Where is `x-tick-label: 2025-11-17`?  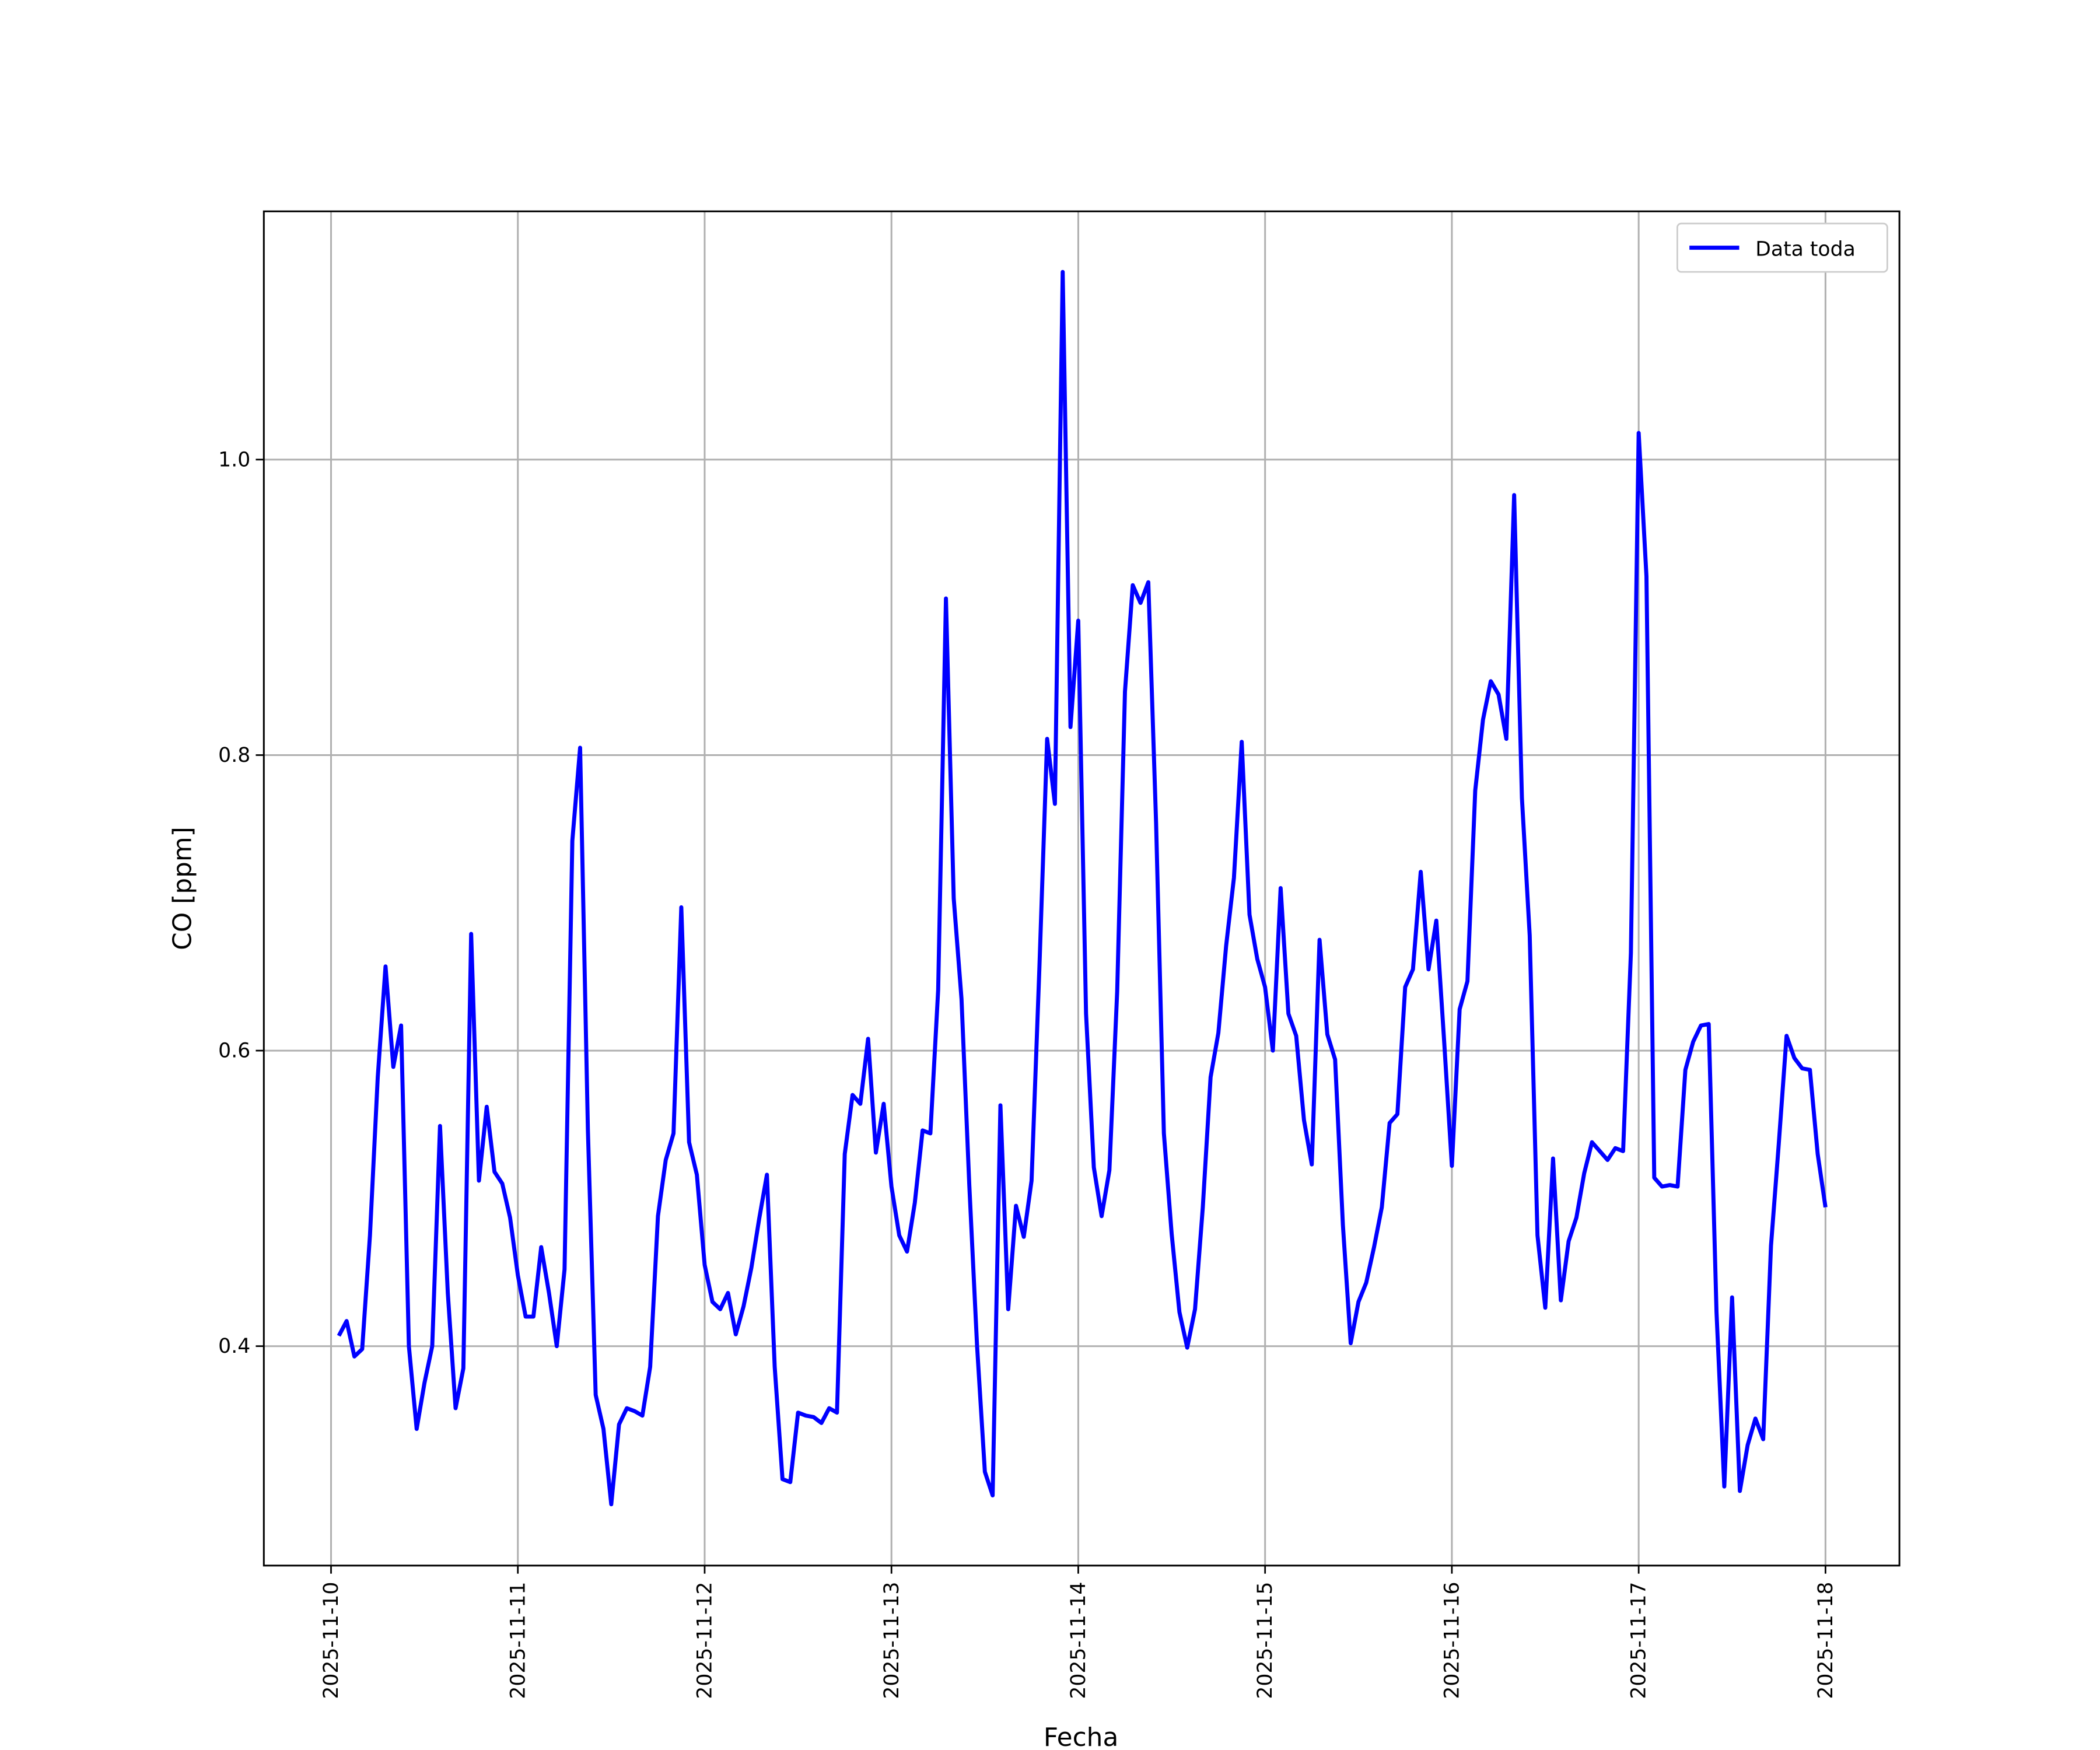 x-tick-label: 2025-11-17 is located at coordinates (1639, 1640).